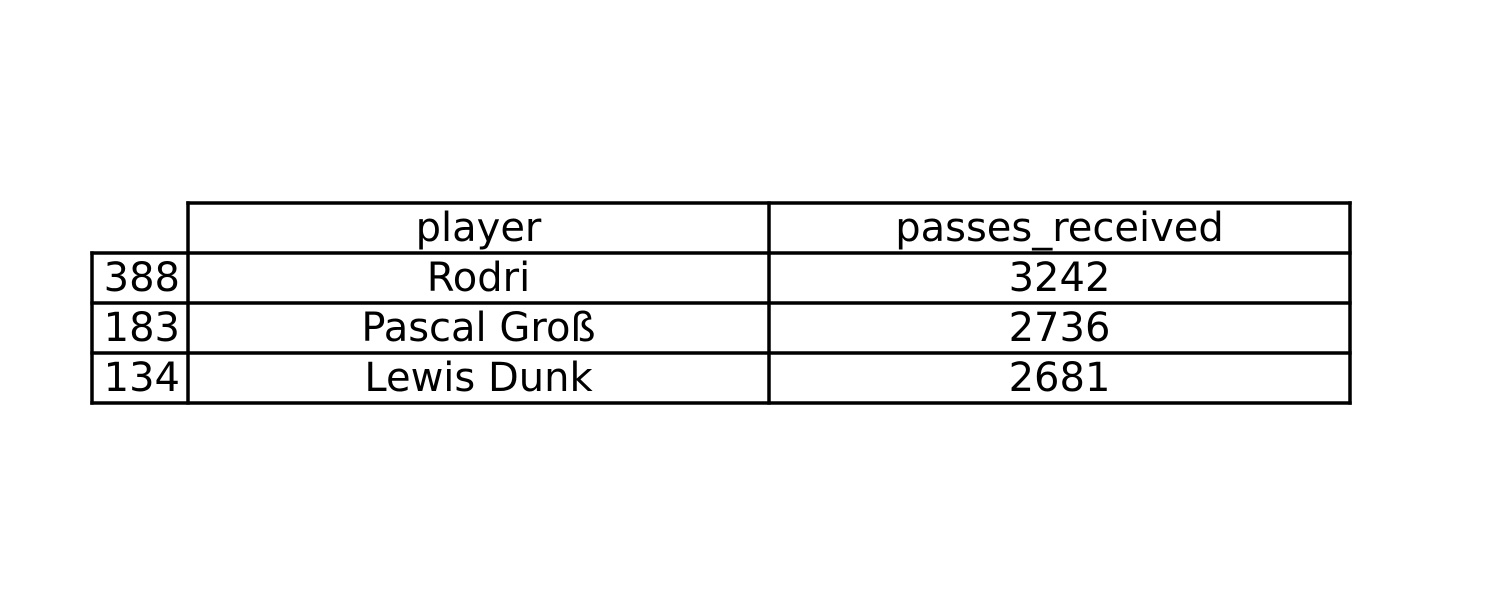  I want to click on row-index: 388, so click(142, 278).